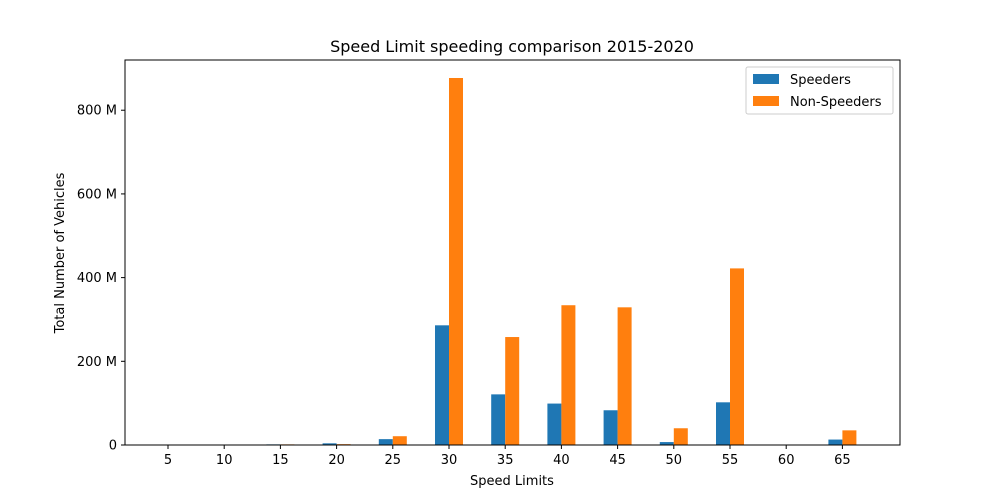  Describe the element at coordinates (617, 460) in the screenshot. I see `x-tick-label-45: 45` at that location.